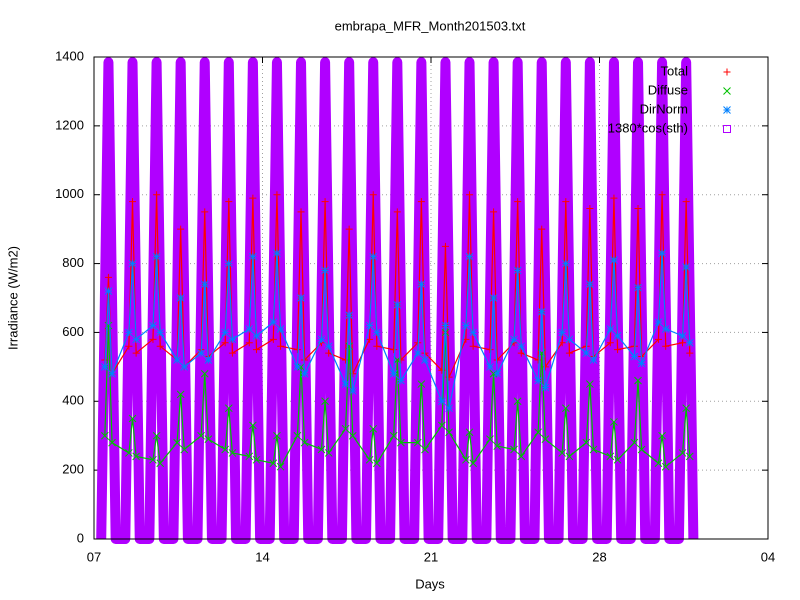 This screenshot has width=800, height=600. Describe the element at coordinates (727, 91) in the screenshot. I see `legend-marker` at that location.